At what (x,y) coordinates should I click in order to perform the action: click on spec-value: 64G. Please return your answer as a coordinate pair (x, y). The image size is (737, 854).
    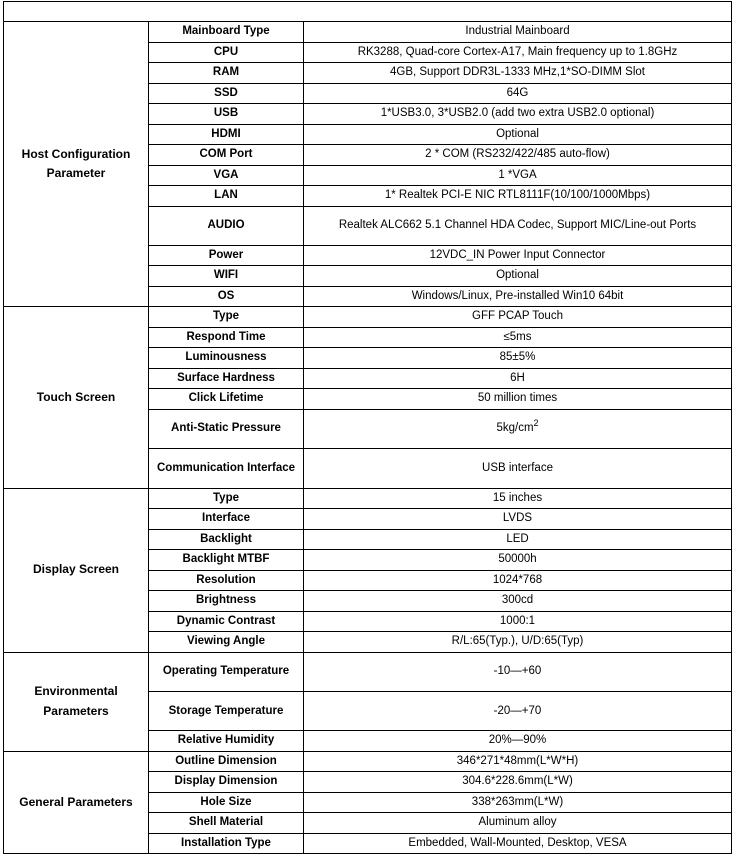
    Looking at the image, I should click on (517, 93).